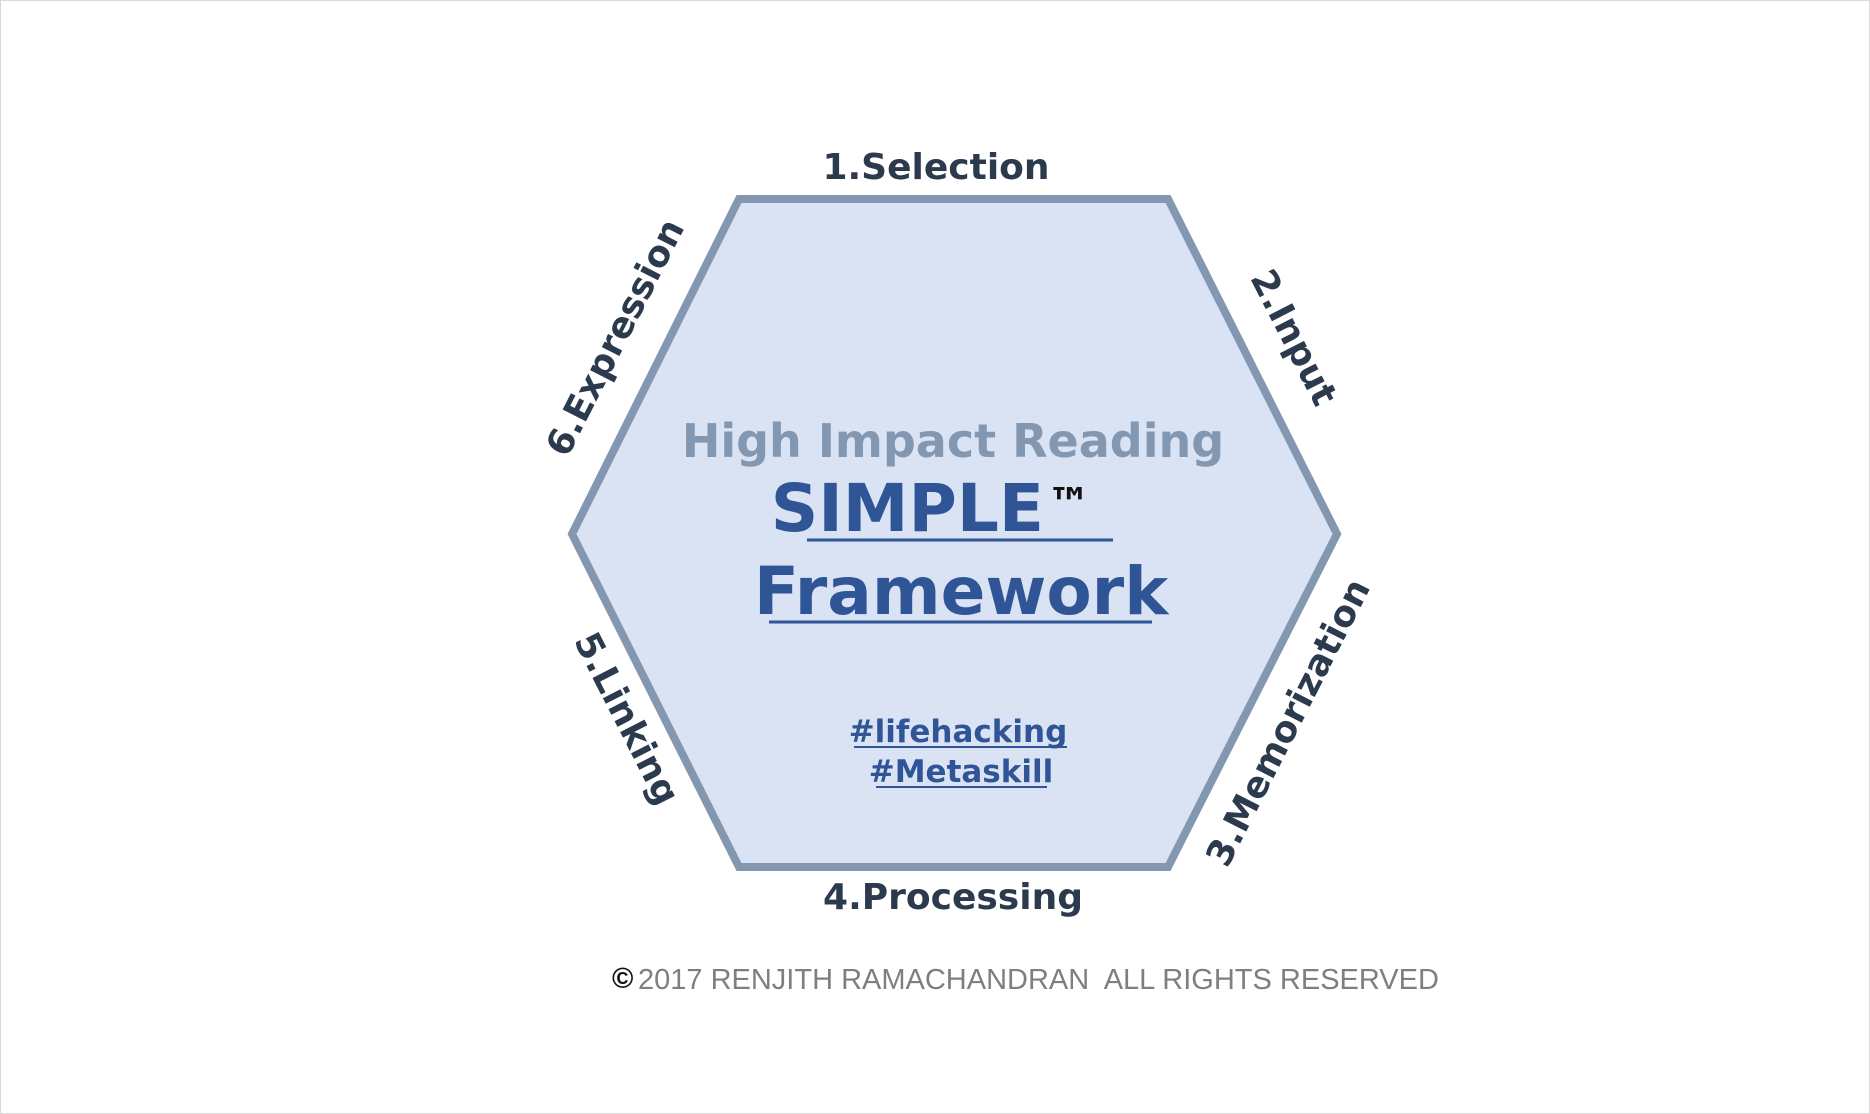 This screenshot has width=1870, height=1114. I want to click on title-simple: SIMPLE, so click(907, 508).